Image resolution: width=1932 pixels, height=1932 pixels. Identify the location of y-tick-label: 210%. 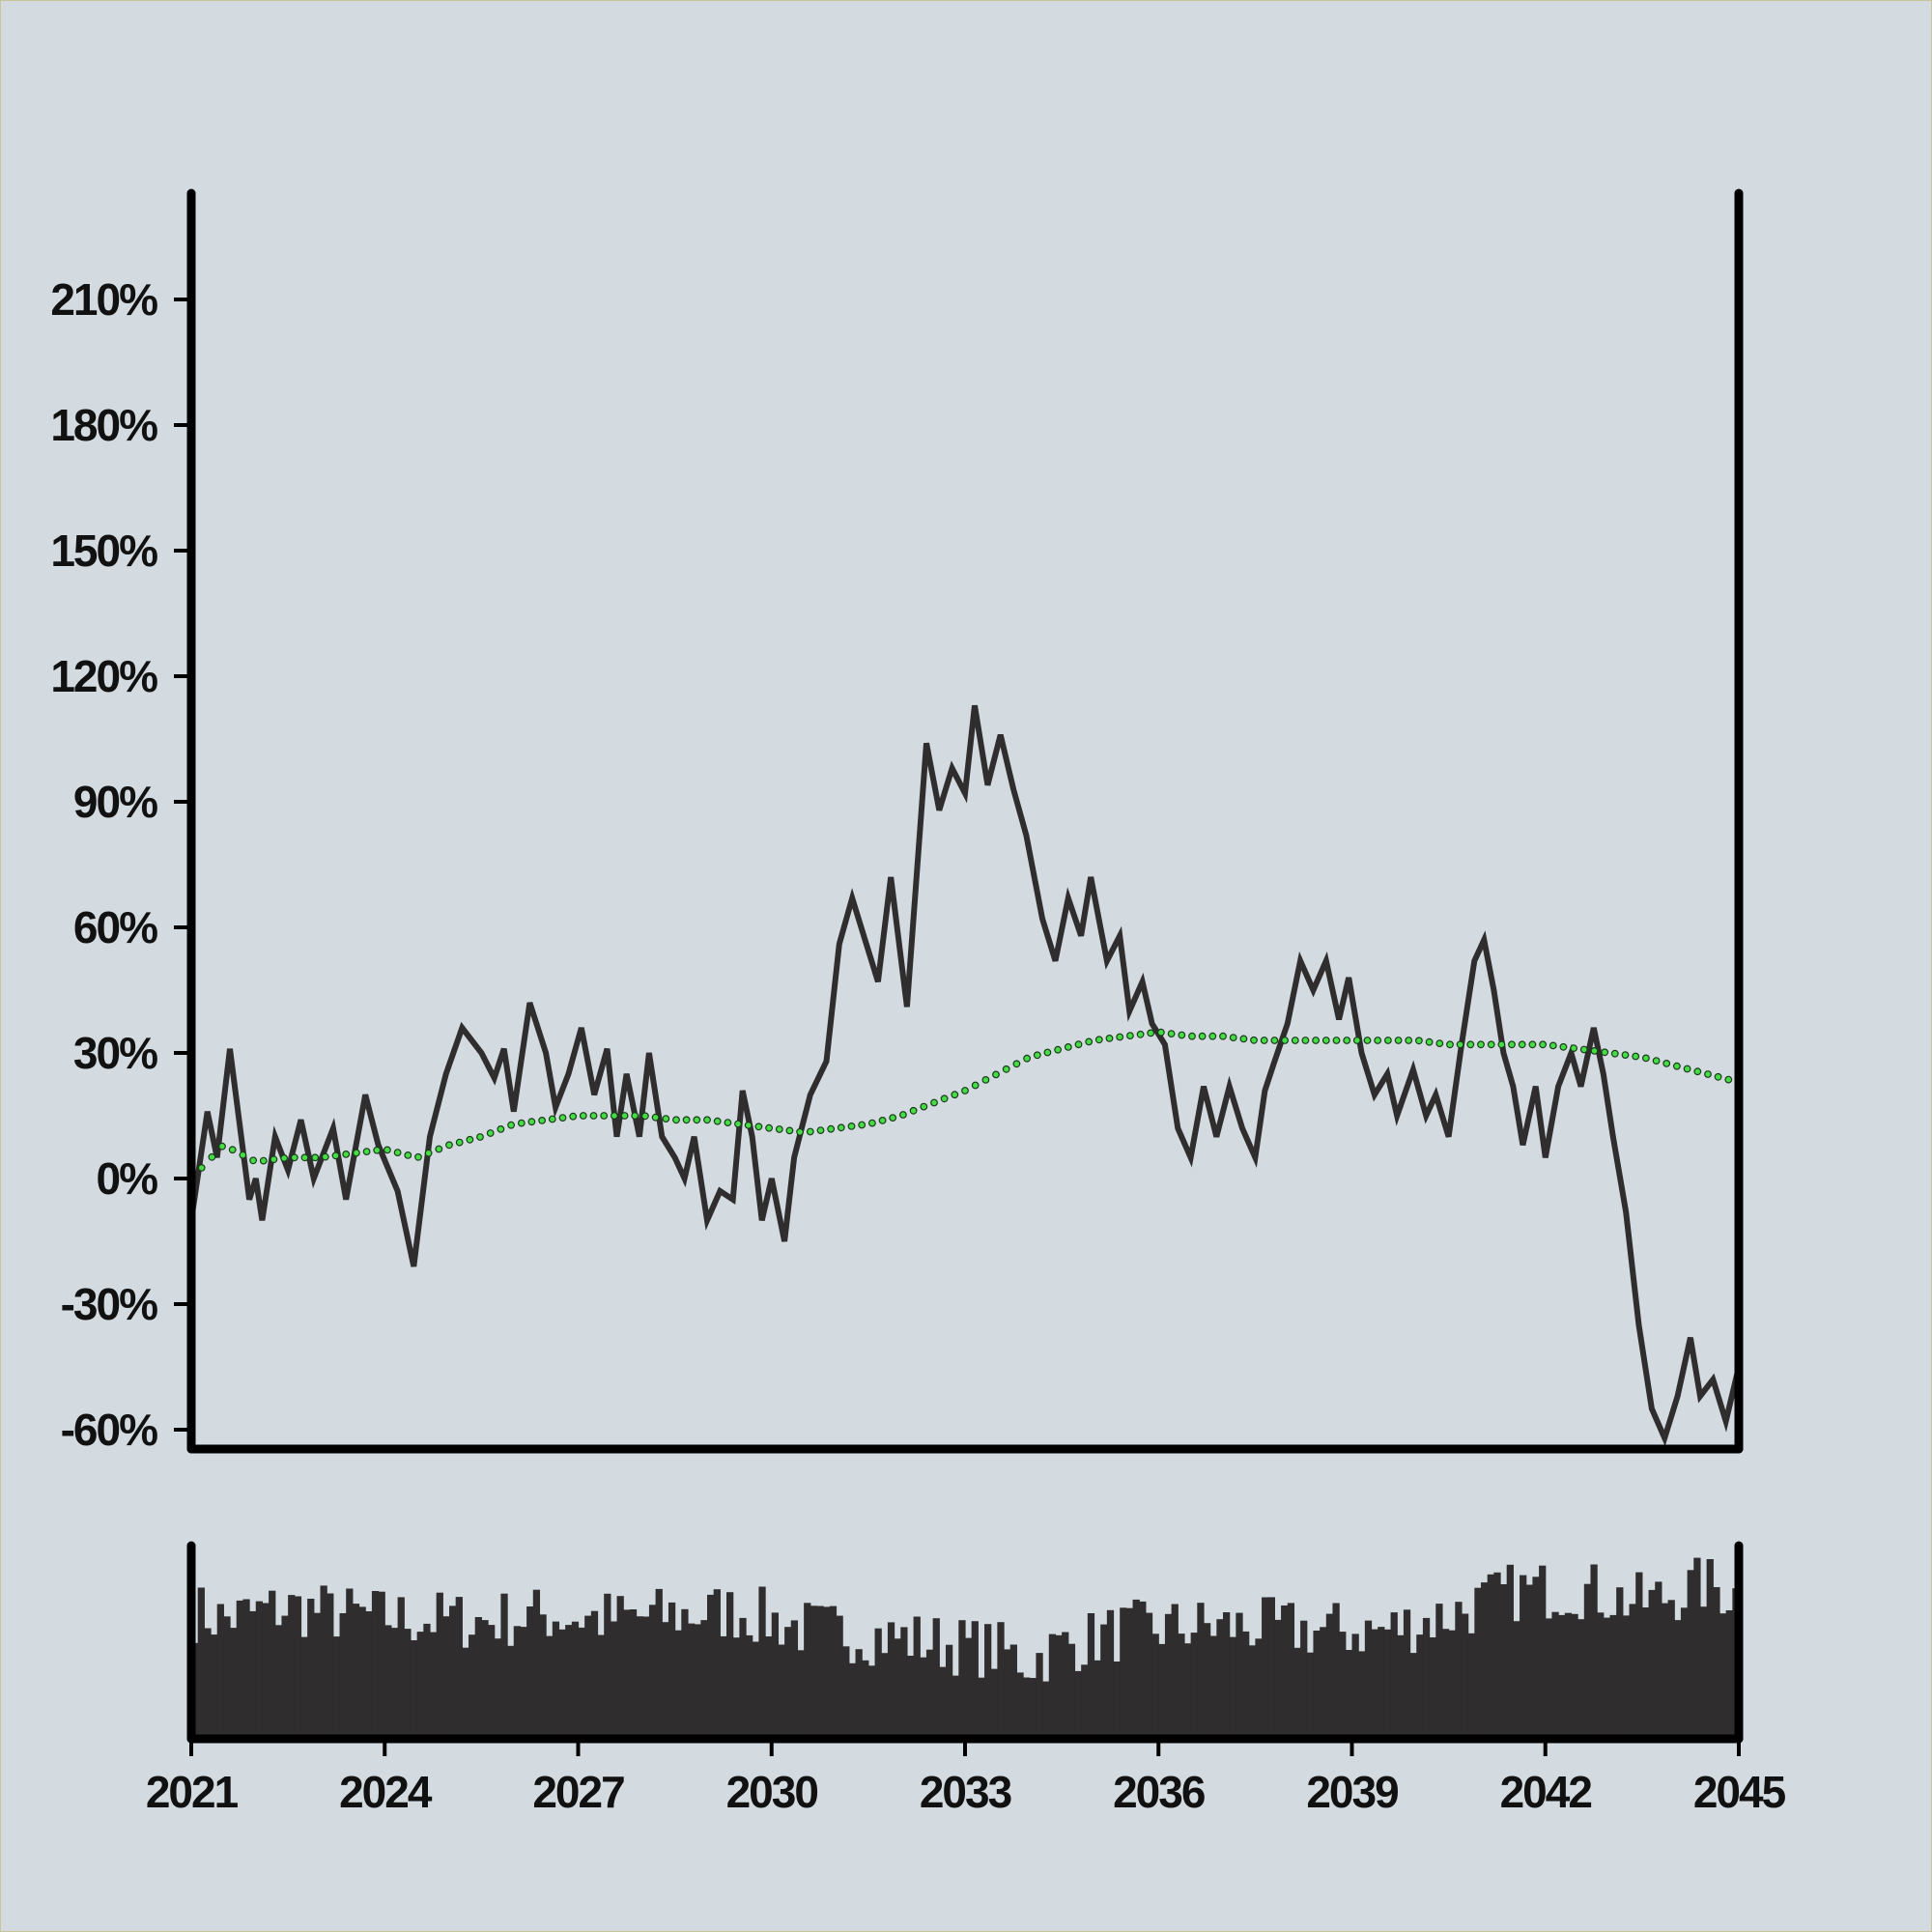
(103, 299).